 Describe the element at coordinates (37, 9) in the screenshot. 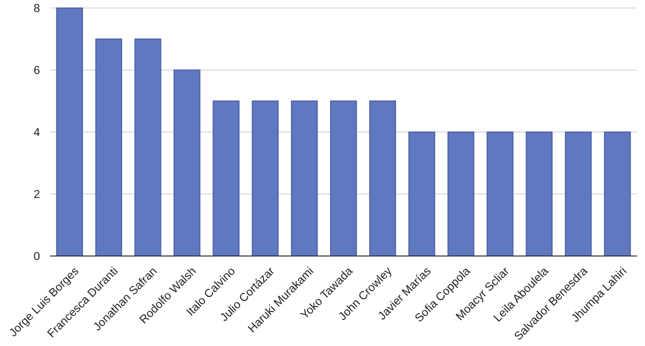

I see `y-tick-label: 8` at that location.